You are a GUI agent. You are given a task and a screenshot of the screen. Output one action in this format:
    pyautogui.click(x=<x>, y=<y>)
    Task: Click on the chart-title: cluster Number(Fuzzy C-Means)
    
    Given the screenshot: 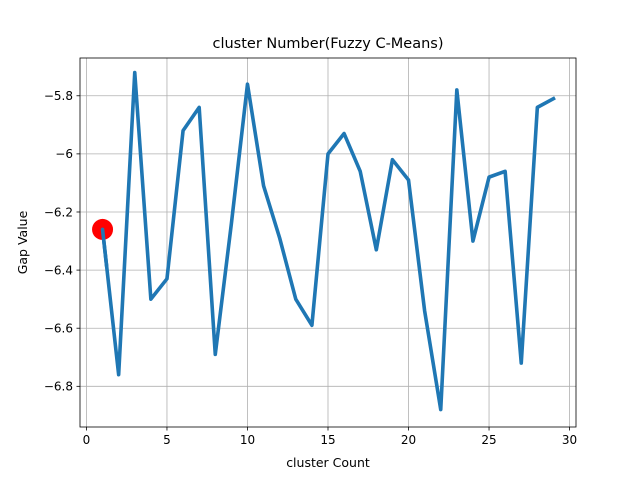 What is the action you would take?
    pyautogui.click(x=327, y=44)
    